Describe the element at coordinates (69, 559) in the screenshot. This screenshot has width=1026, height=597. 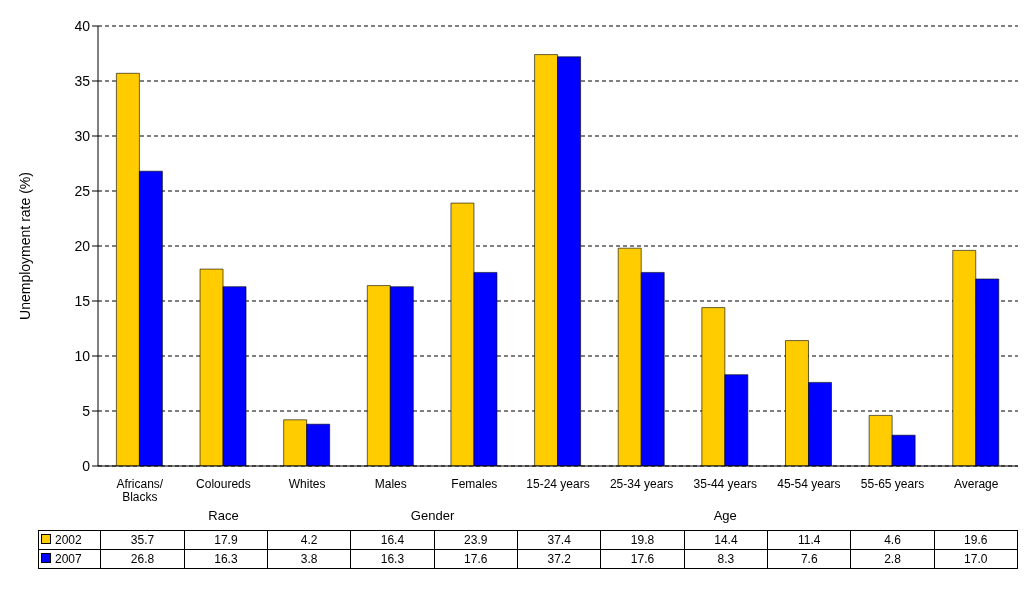
I see `legend-label: 2007` at that location.